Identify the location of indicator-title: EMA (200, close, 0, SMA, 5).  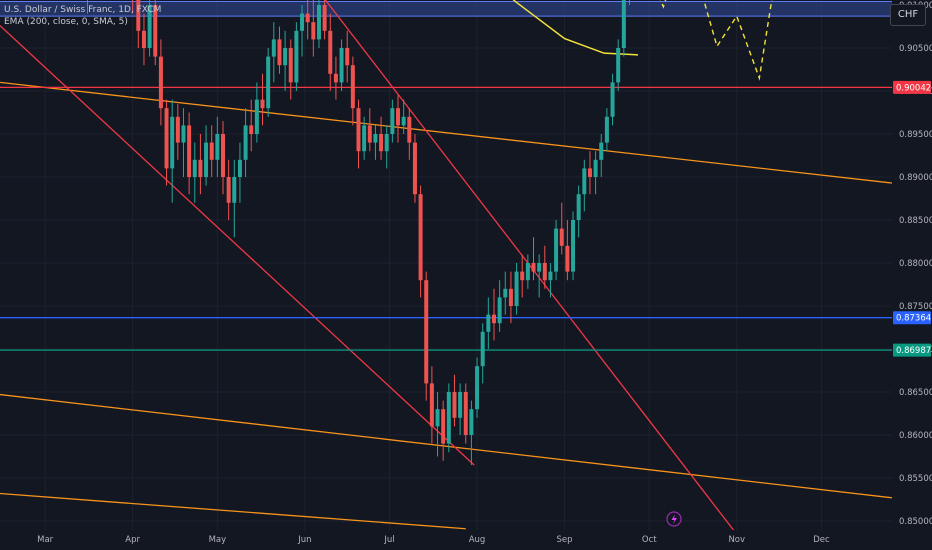
(66, 22).